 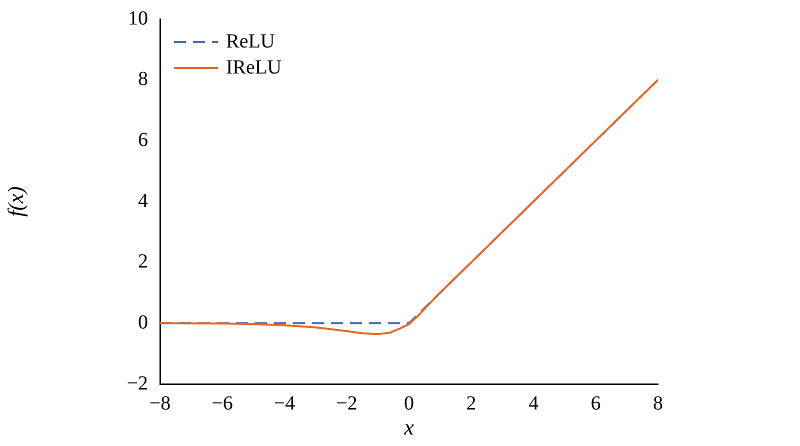 What do you see at coordinates (137, 383) in the screenshot?
I see `y-tick-label: −2` at bounding box center [137, 383].